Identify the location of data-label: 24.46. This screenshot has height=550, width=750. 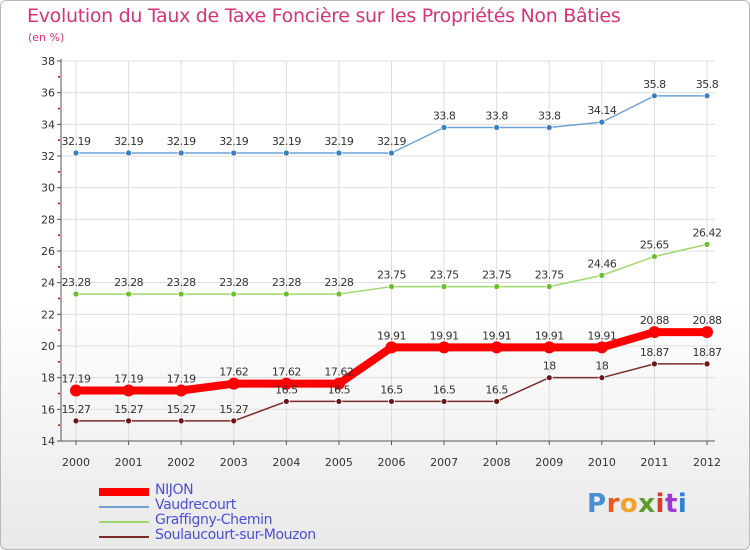
(601, 263).